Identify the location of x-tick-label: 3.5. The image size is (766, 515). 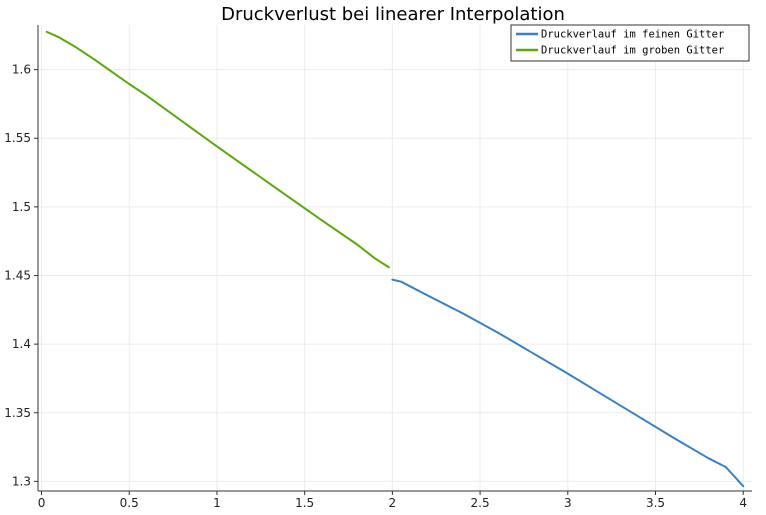
(655, 503).